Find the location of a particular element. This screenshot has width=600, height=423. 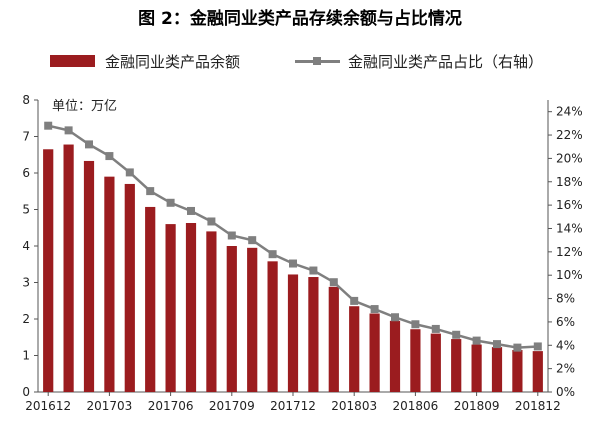

x-tick-label: 201712 is located at coordinates (293, 406).